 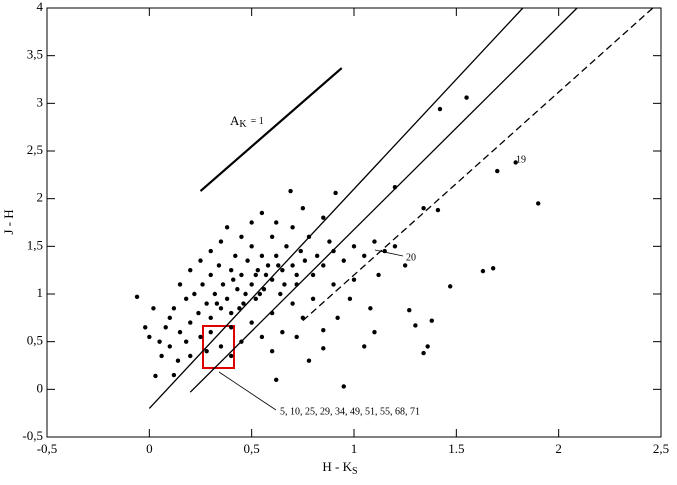 What do you see at coordinates (252, 448) in the screenshot?
I see `x-tick-label: 0,5` at bounding box center [252, 448].